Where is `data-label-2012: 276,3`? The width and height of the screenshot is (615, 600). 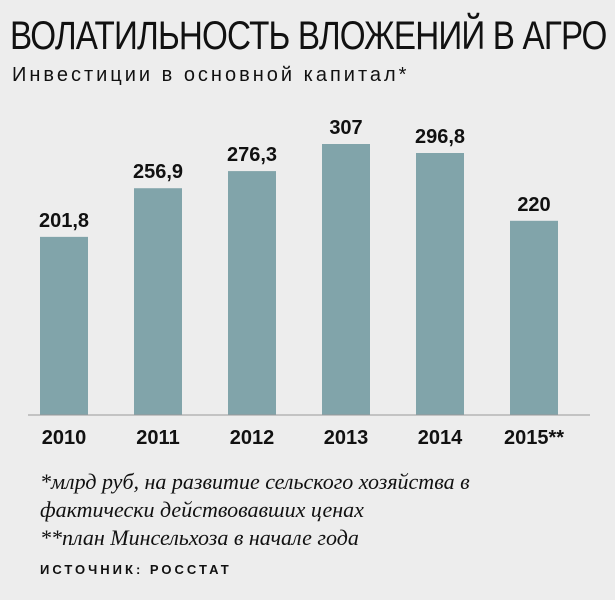 data-label-2012: 276,3 is located at coordinates (252, 155).